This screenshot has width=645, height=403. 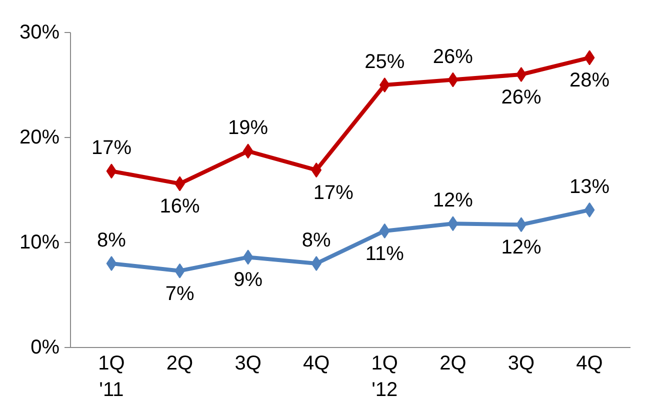 I want to click on data-label: 16%, so click(x=180, y=207).